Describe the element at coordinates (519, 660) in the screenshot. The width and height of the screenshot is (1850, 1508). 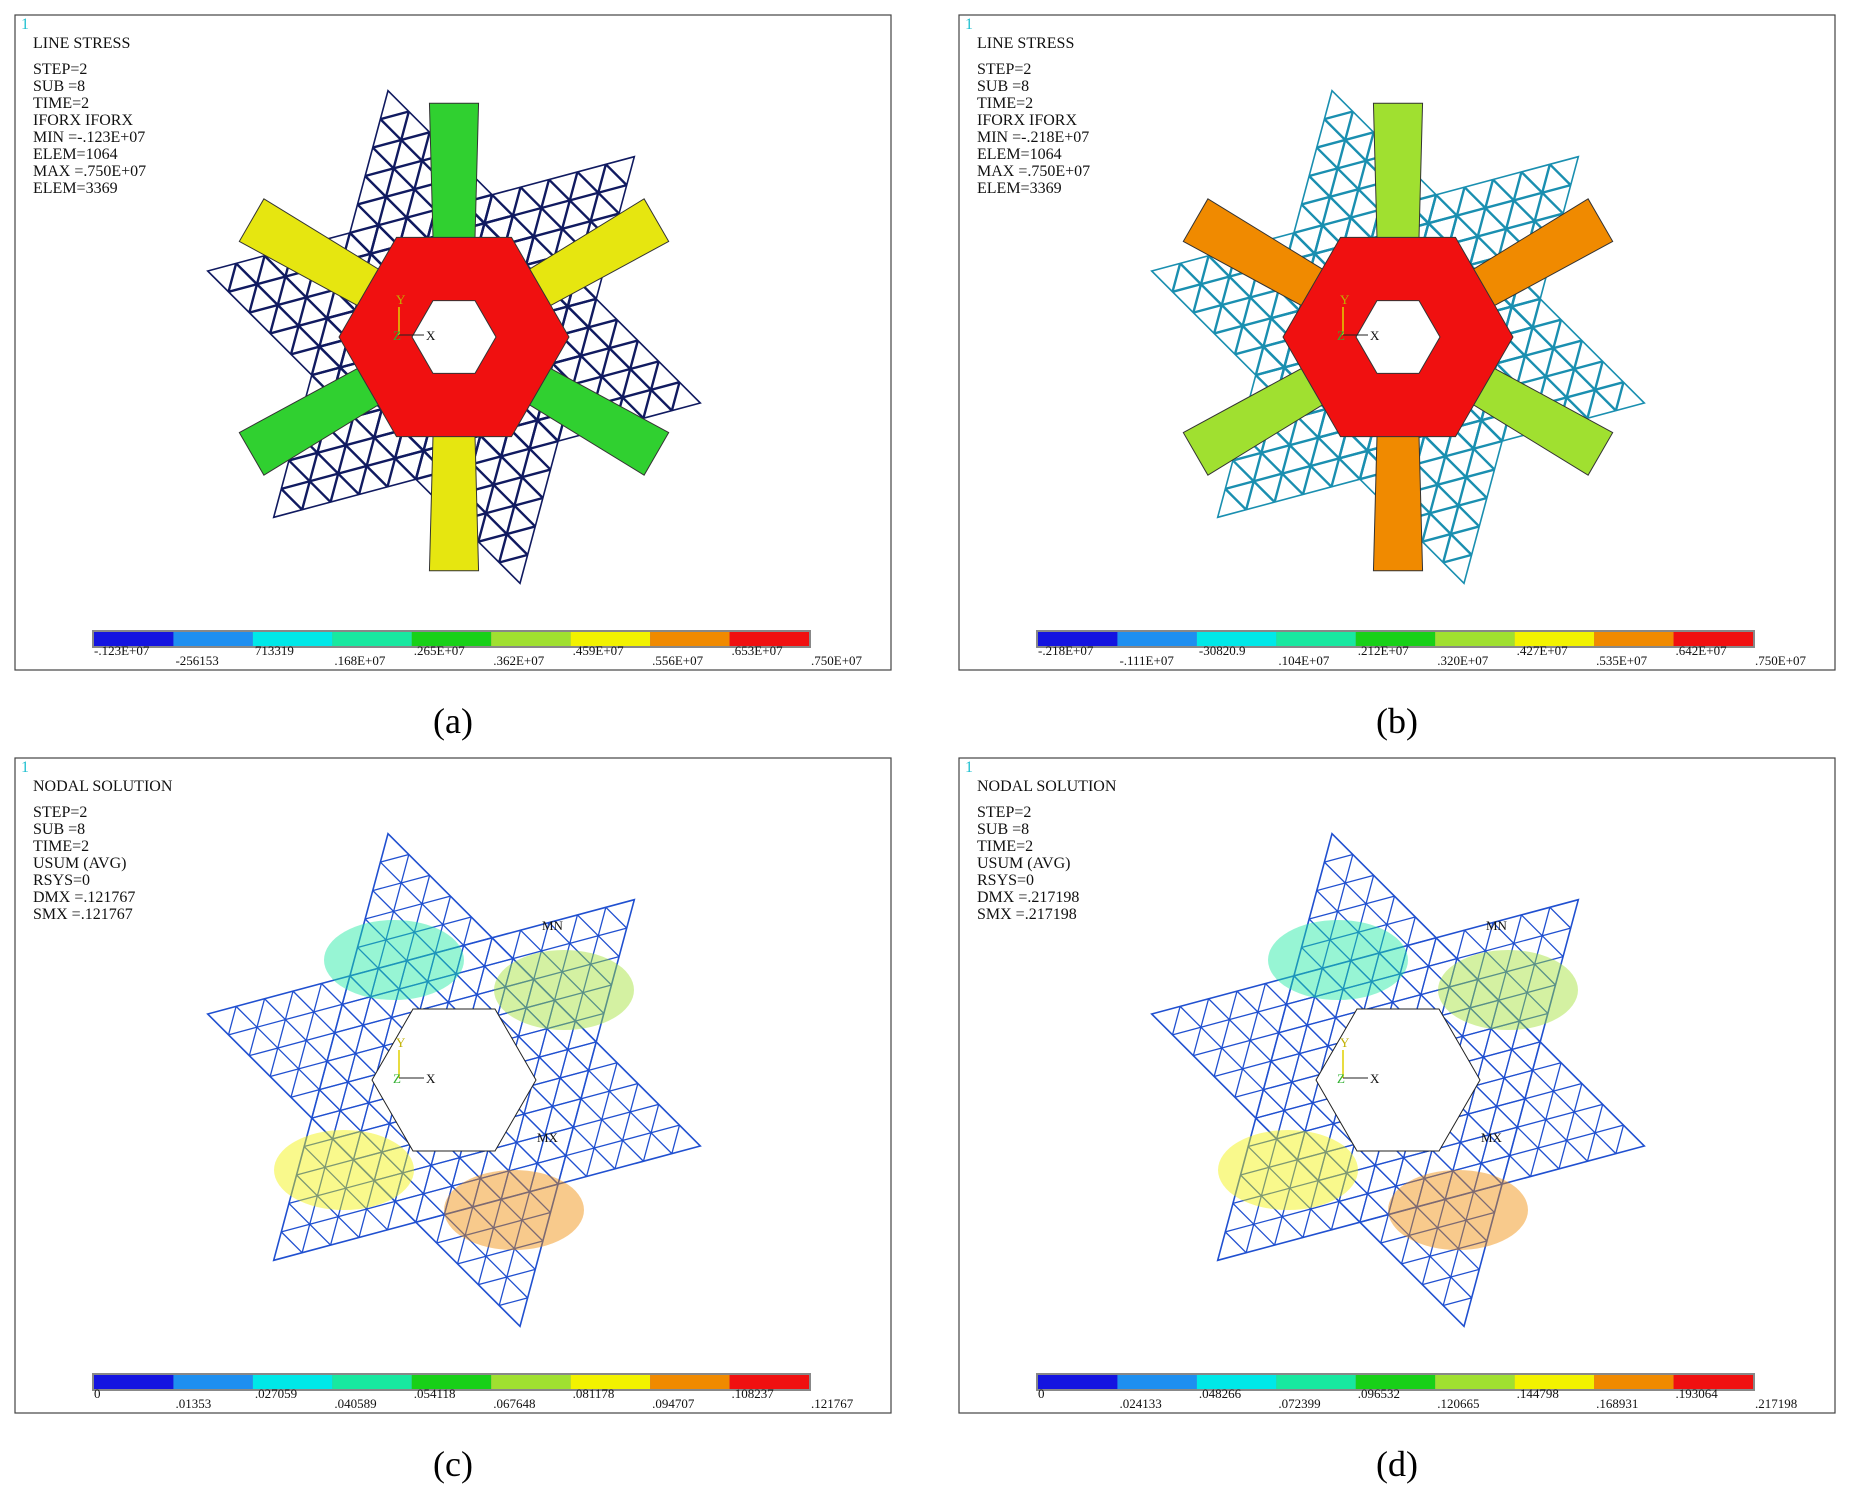
I see `colorbar-label: .362E+07` at that location.